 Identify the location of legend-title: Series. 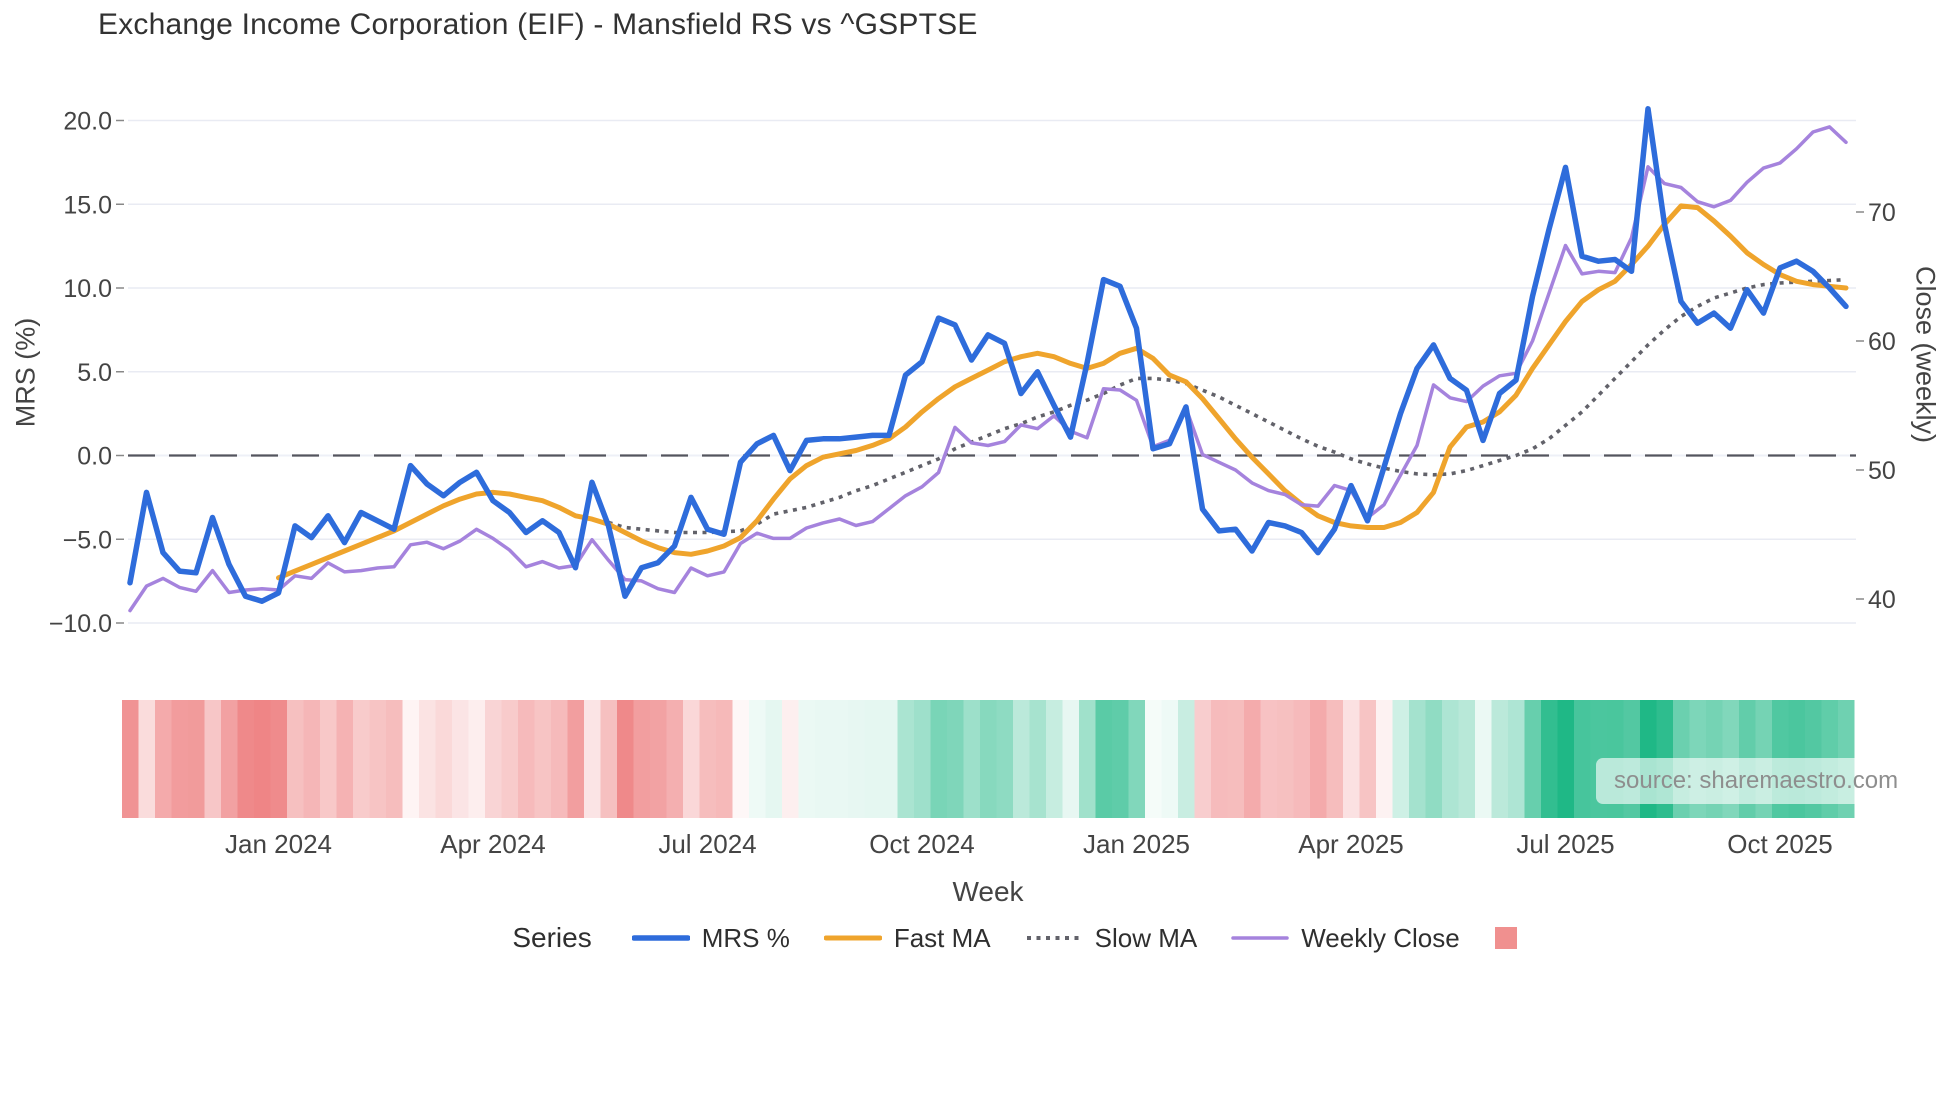
(552, 937).